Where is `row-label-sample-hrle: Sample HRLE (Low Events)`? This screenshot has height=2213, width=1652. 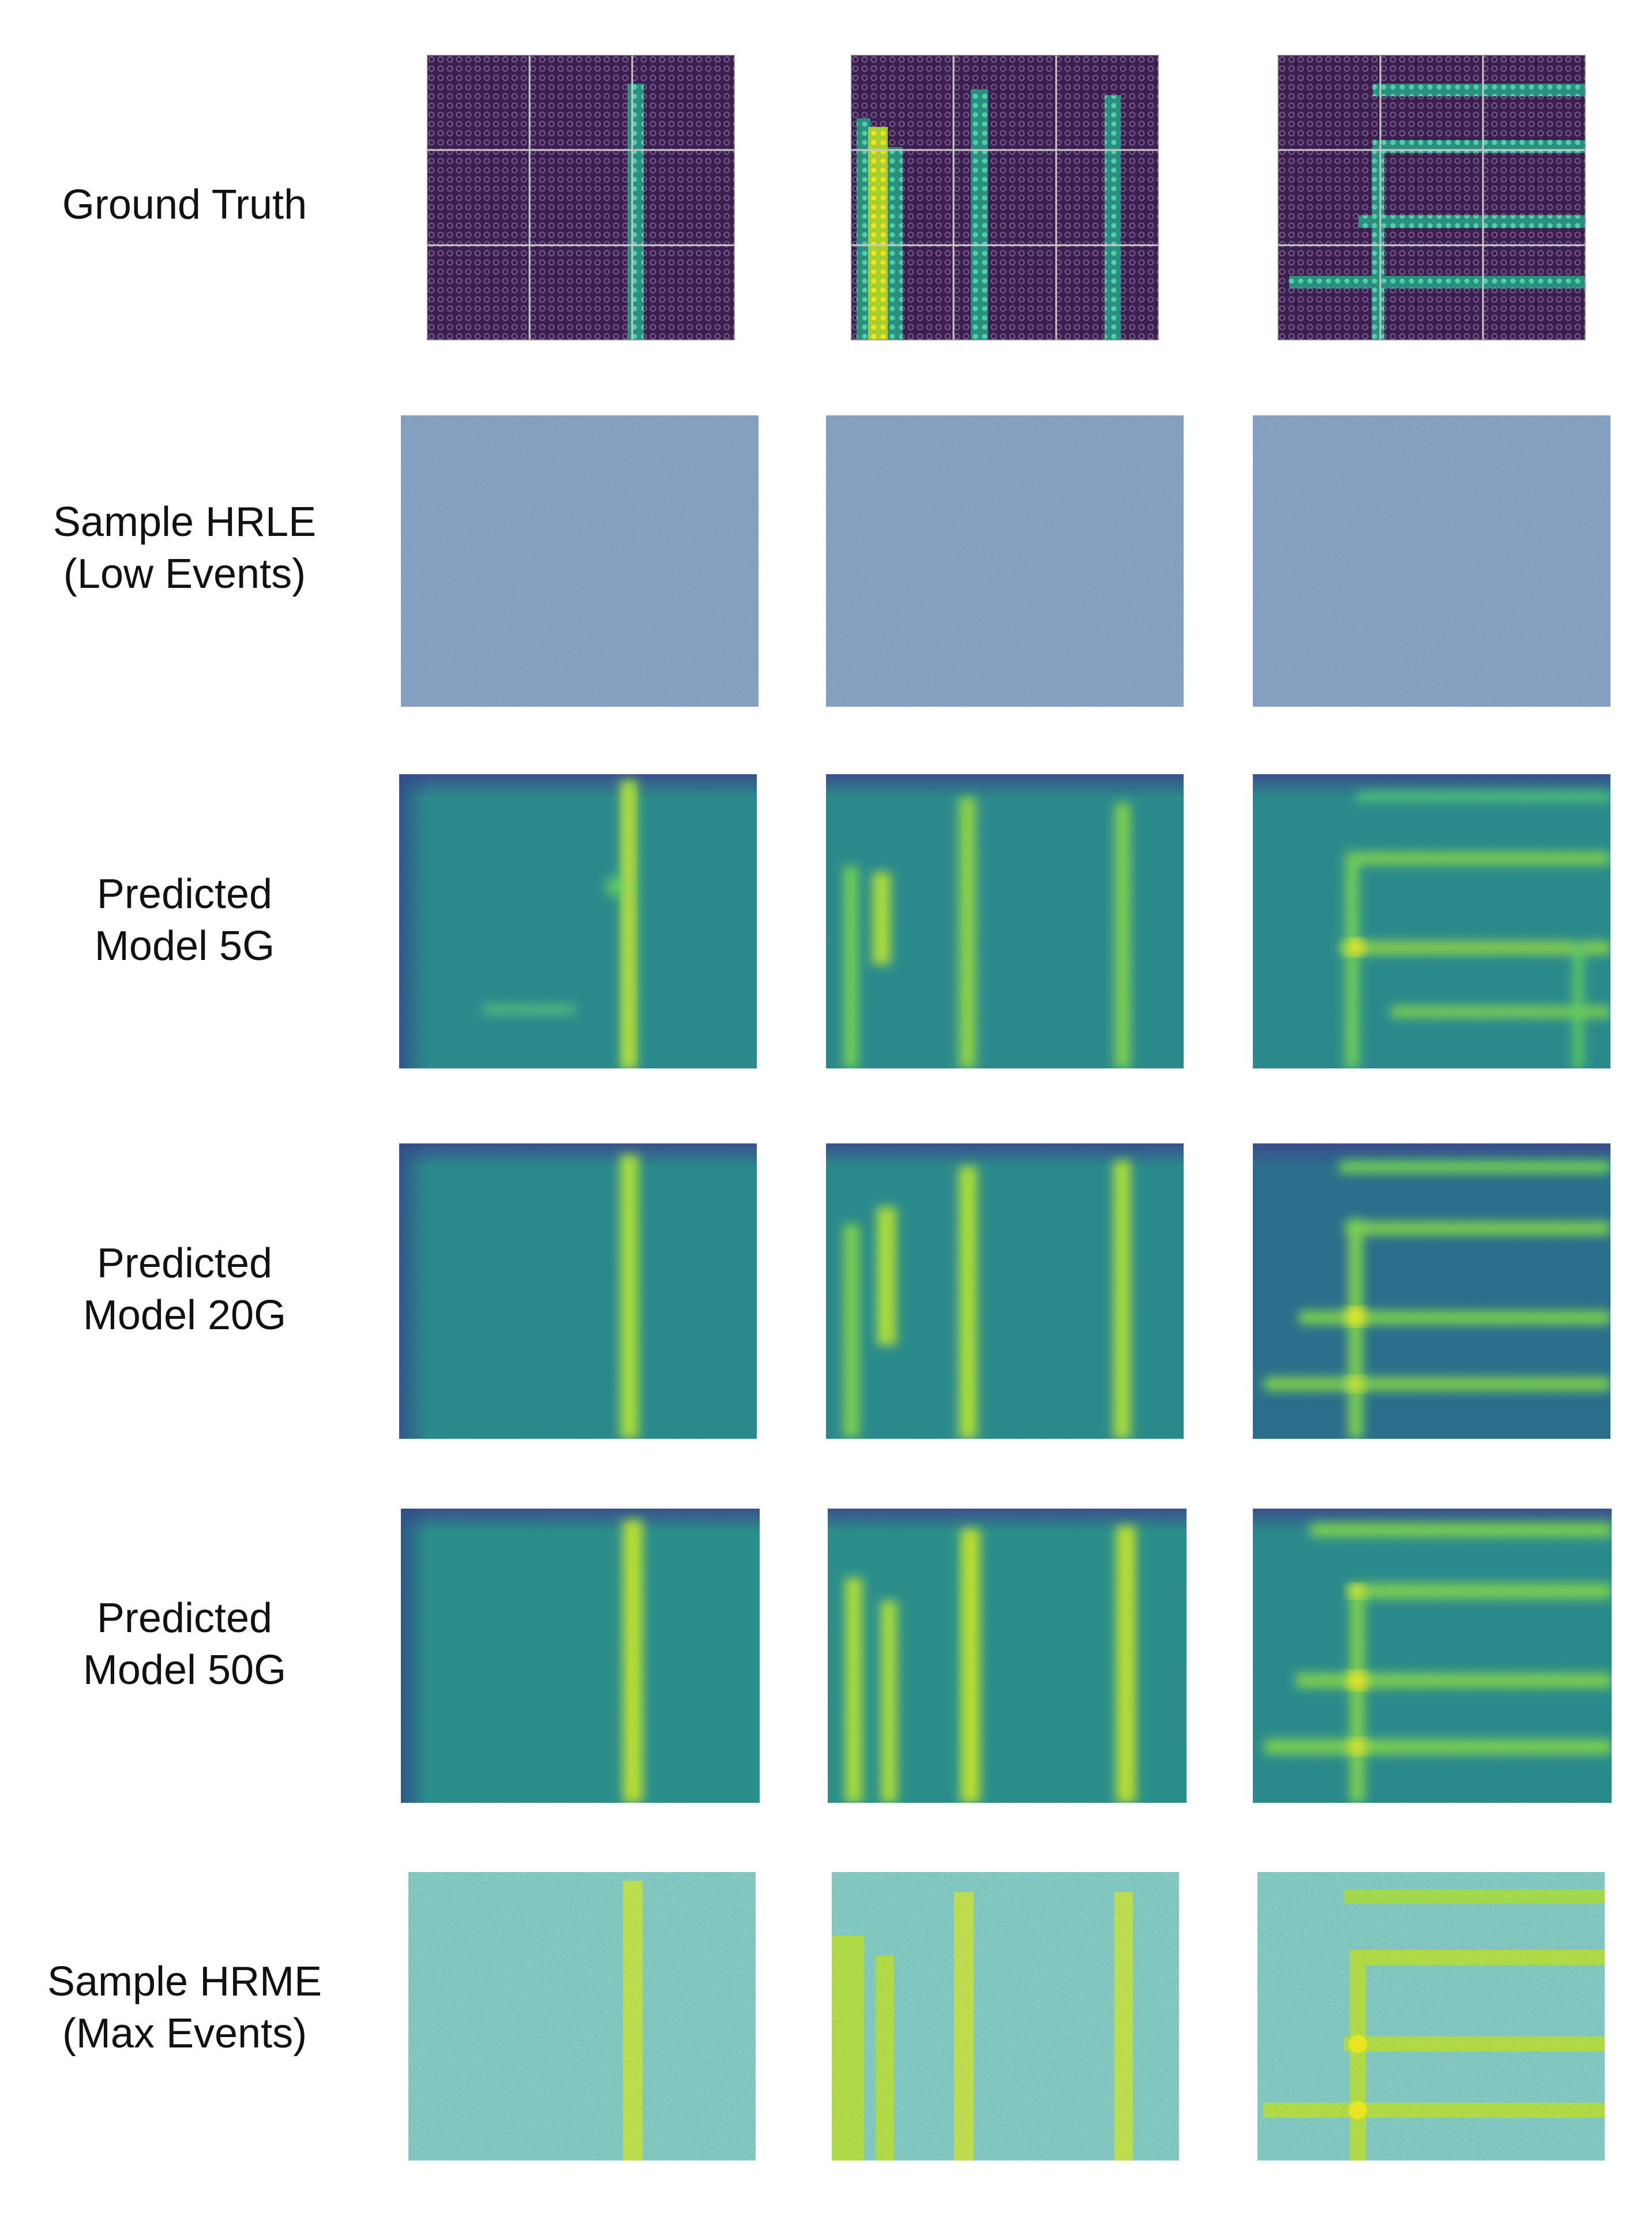
row-label-sample-hrle: Sample HRLE (Low Events) is located at coordinates (185, 548).